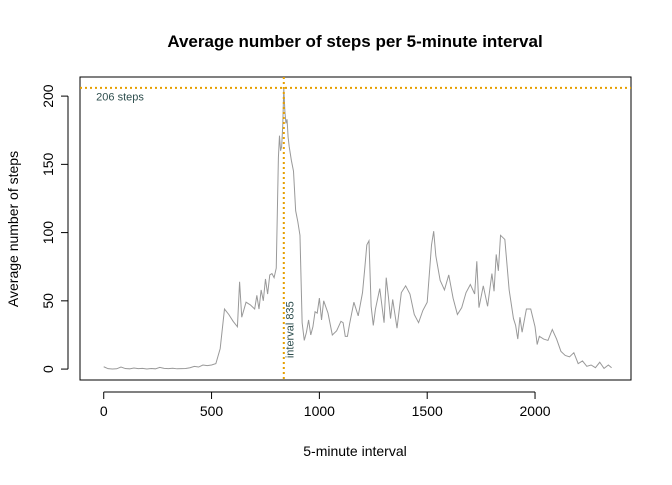 This screenshot has height=485, width=672. What do you see at coordinates (212, 411) in the screenshot?
I see `x-tick-label: 500` at bounding box center [212, 411].